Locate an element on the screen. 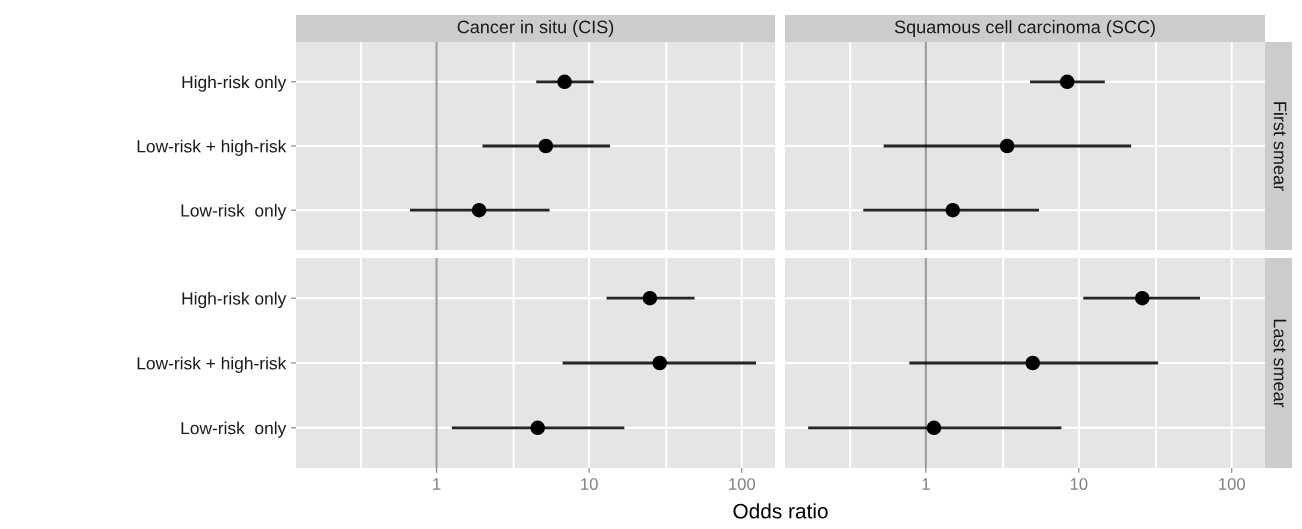 The height and width of the screenshot is (529, 1302). y2-axis-title: First smear is located at coordinates (1280, 146).